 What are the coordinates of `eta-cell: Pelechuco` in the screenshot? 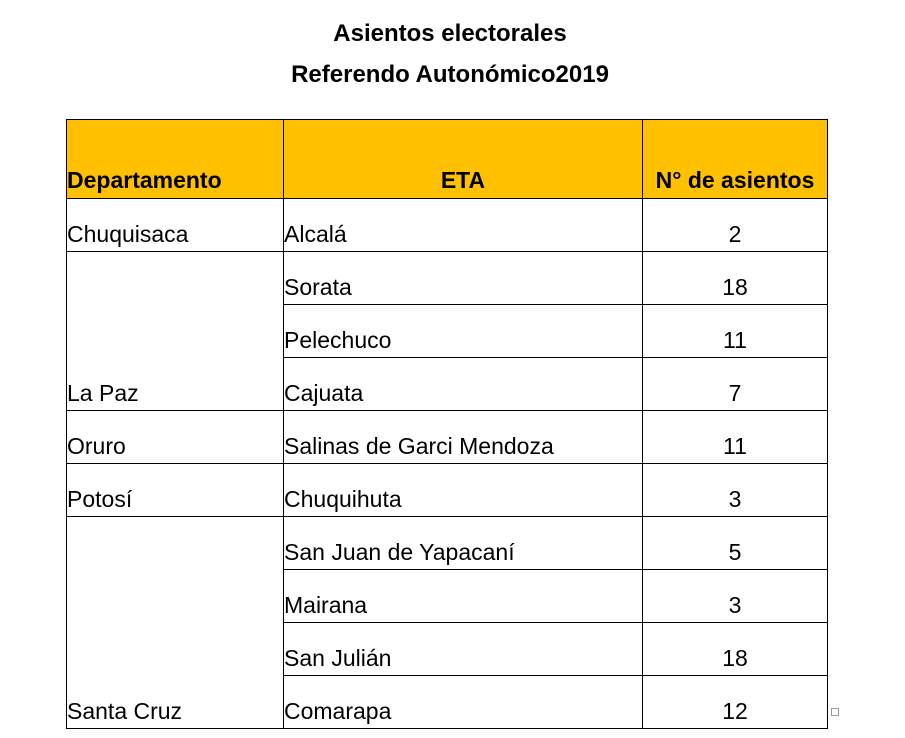 It's located at (463, 331).